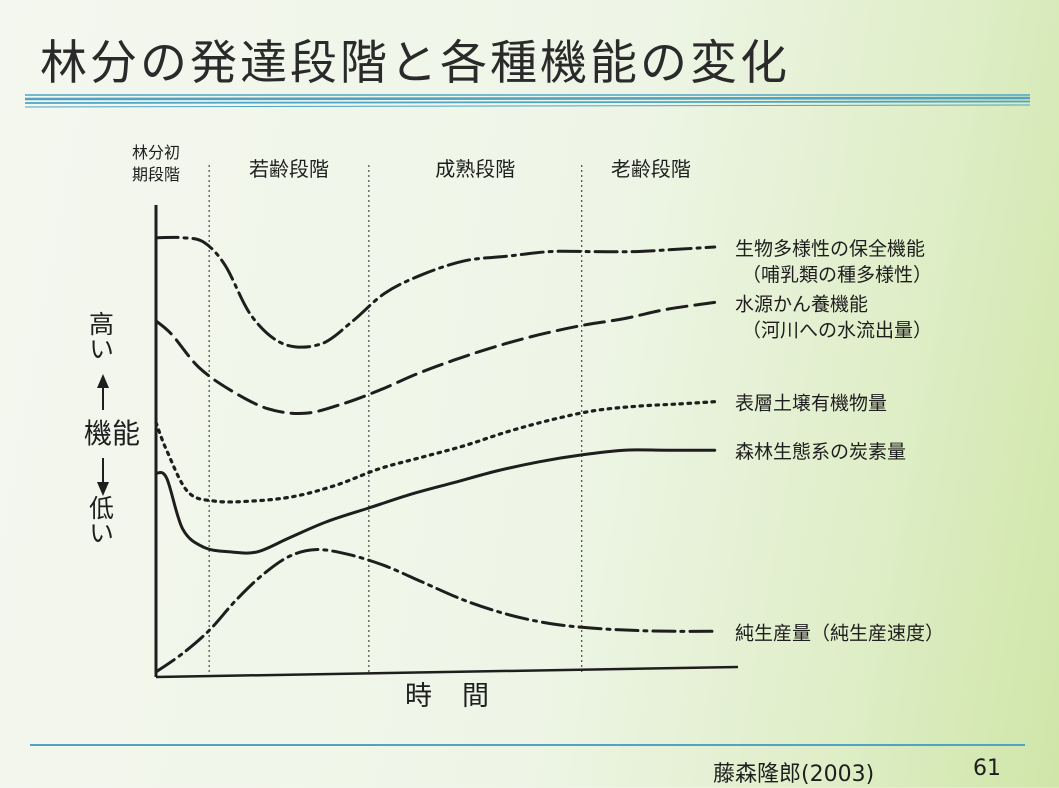  Describe the element at coordinates (839, 633) in the screenshot. I see `series-label: 純生産量（純生産速度）` at that location.